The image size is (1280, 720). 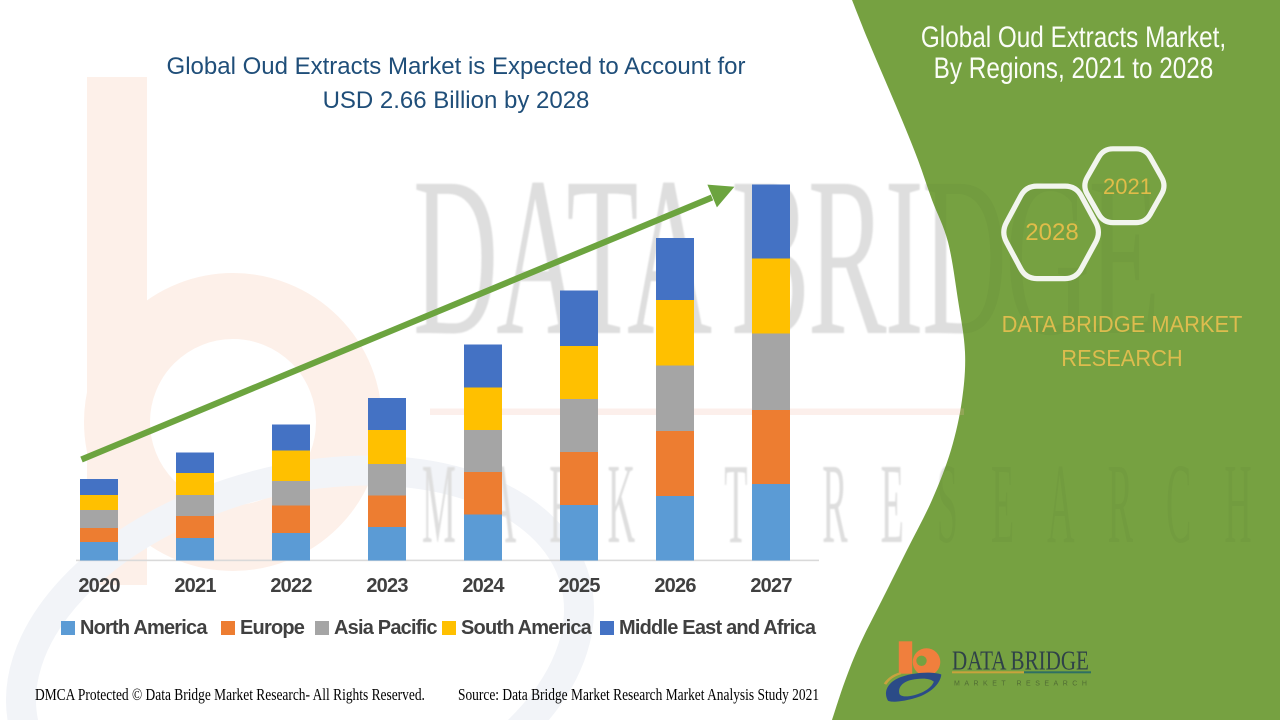 What do you see at coordinates (1020, 661) in the screenshot?
I see `svg-text: DATA BRIDGE` at bounding box center [1020, 661].